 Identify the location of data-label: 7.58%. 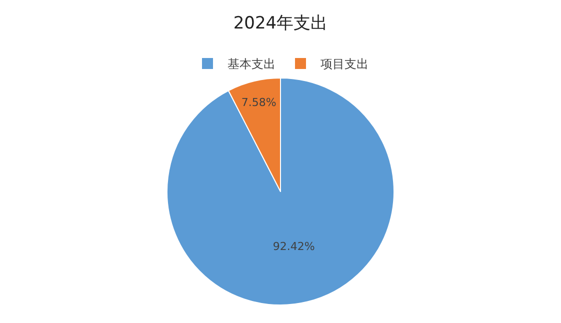
(258, 102).